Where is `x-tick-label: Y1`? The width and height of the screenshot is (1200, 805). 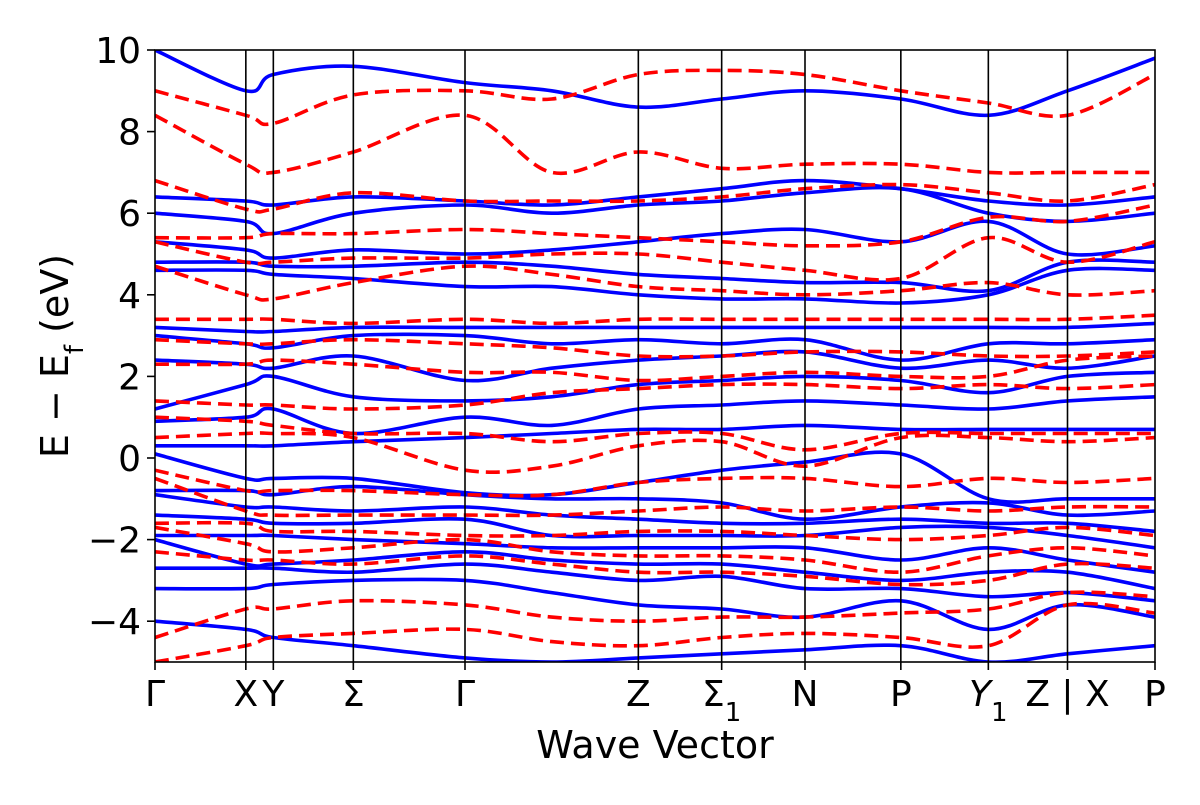 x-tick-label: Y1 is located at coordinates (988, 701).